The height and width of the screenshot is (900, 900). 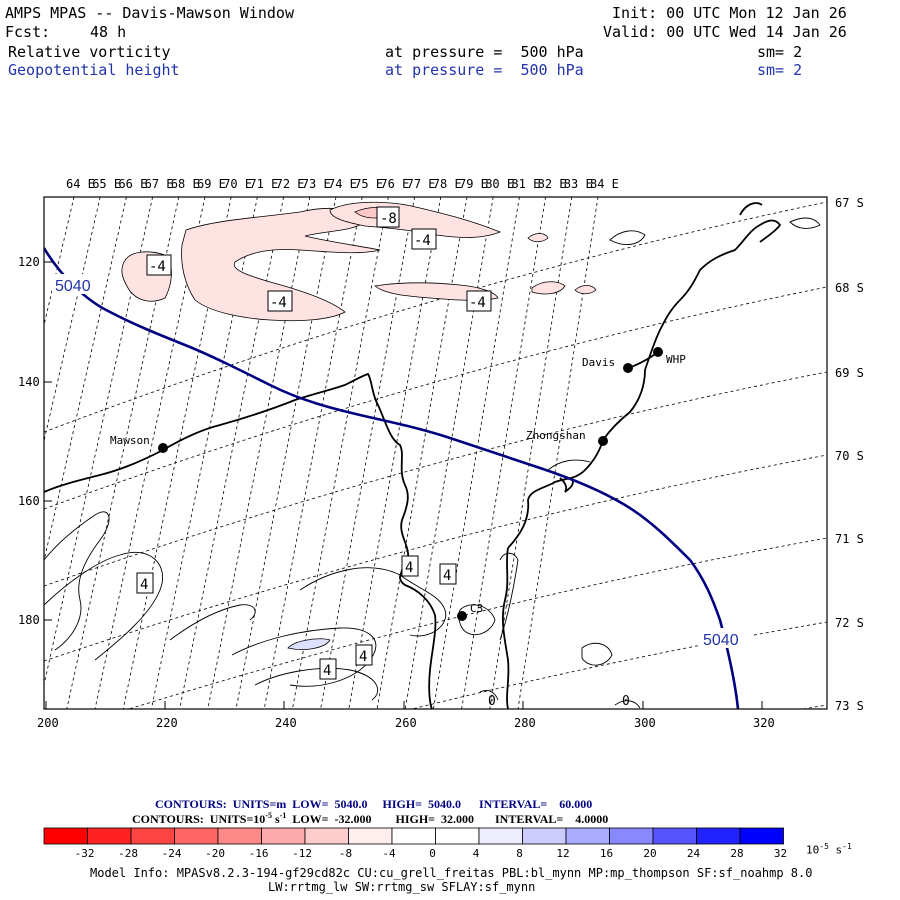 I want to click on vort-label-0-b: 0, so click(x=626, y=701).